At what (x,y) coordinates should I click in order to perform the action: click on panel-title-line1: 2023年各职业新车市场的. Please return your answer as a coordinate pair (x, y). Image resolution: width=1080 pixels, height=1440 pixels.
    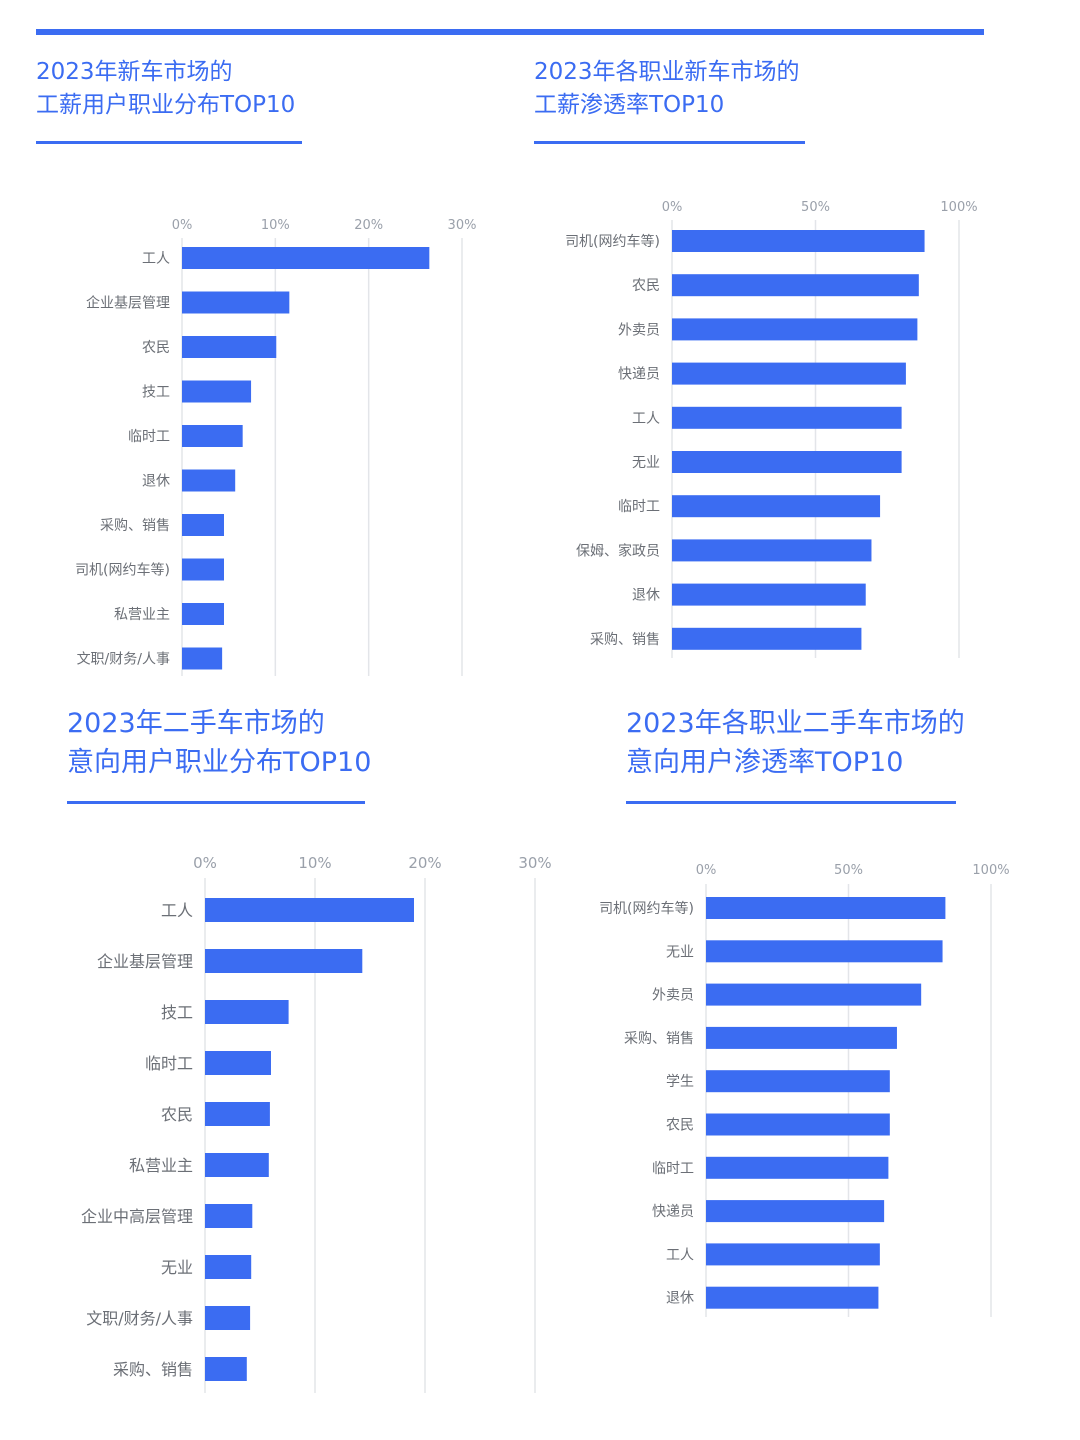
    Looking at the image, I should click on (667, 72).